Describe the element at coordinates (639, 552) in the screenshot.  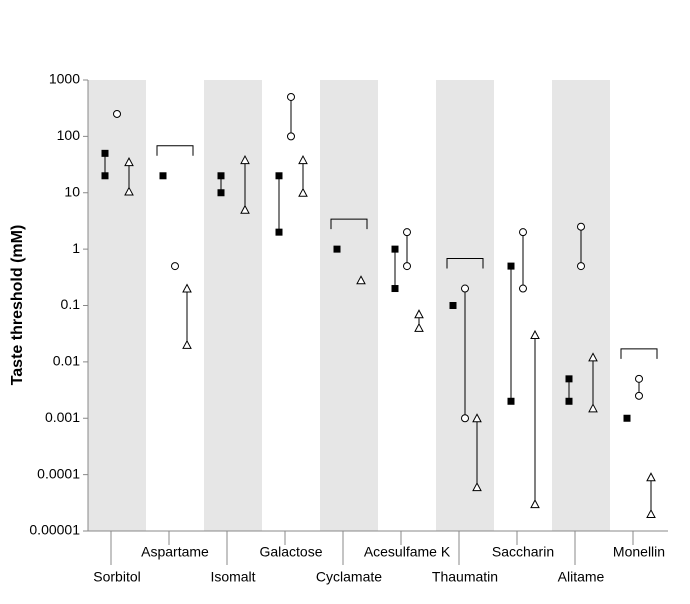
I see `x-tick-label: Monellin` at that location.